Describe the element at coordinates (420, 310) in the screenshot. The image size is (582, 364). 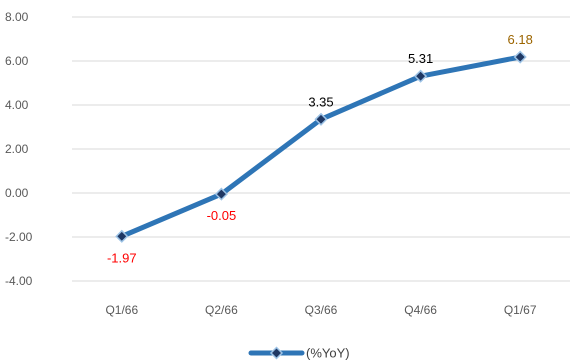
I see `x-tick-label: Q4/66` at that location.